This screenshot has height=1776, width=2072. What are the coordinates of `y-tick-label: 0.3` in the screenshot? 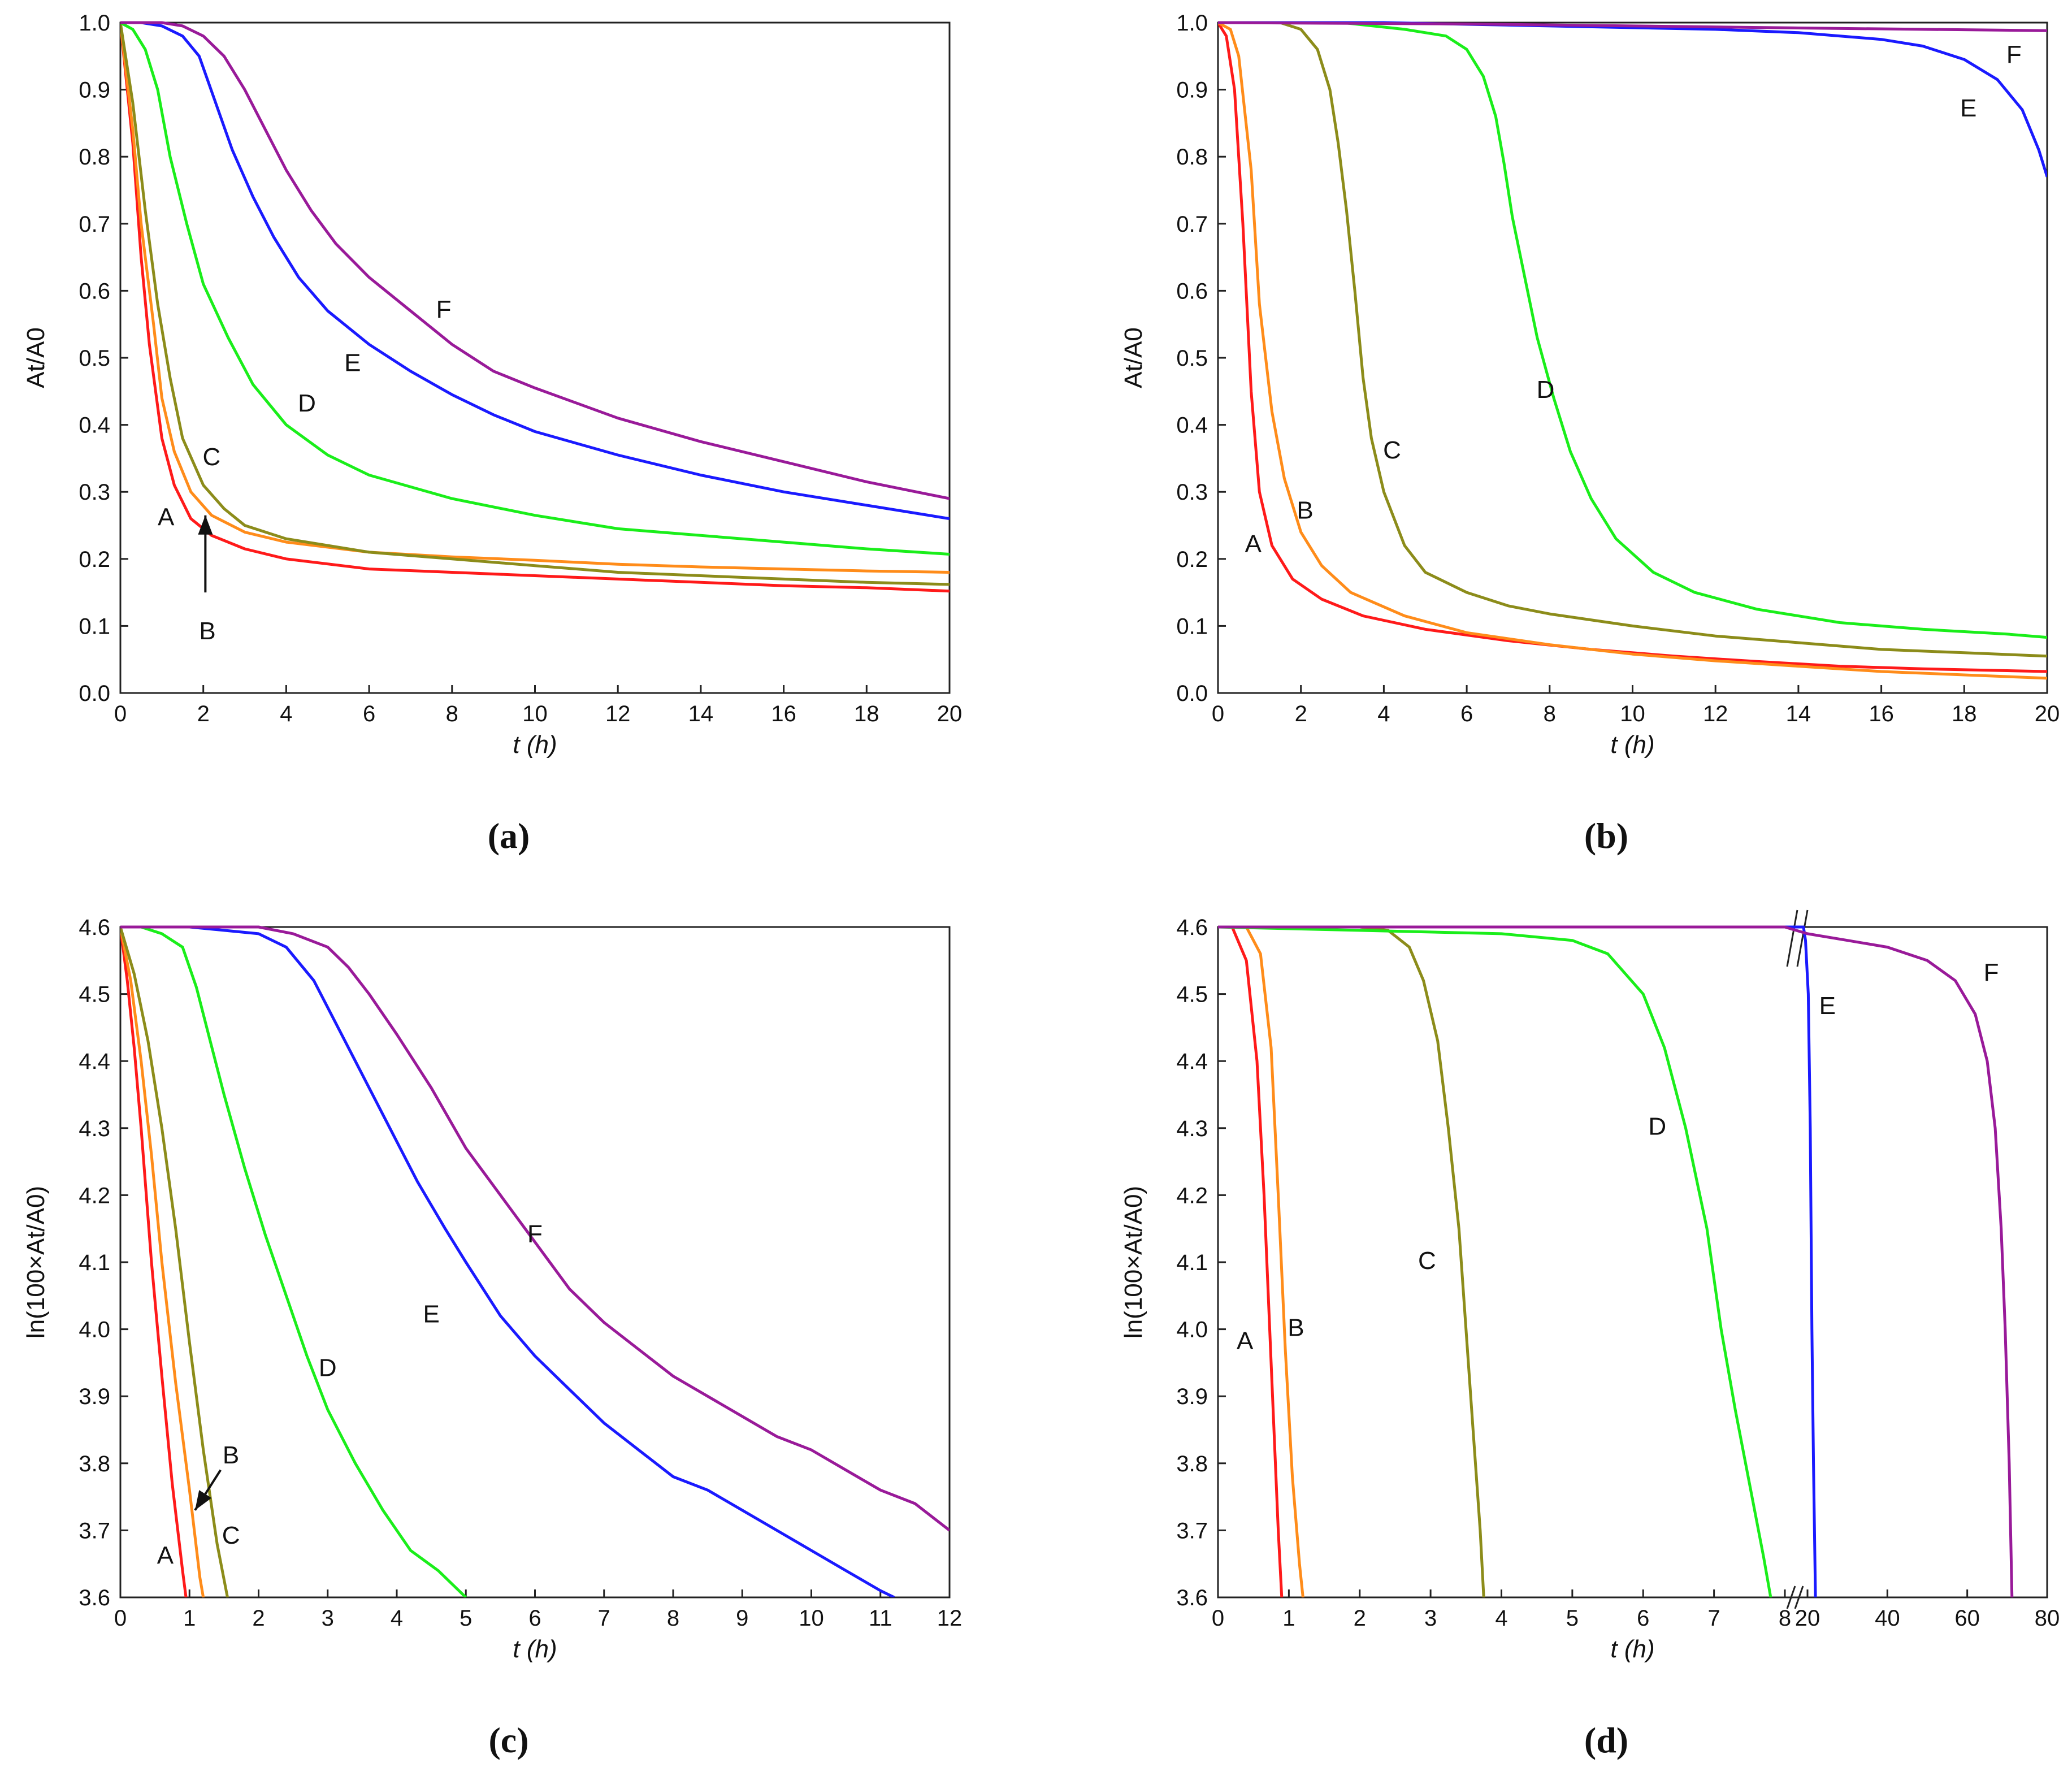 It's located at (1192, 493).